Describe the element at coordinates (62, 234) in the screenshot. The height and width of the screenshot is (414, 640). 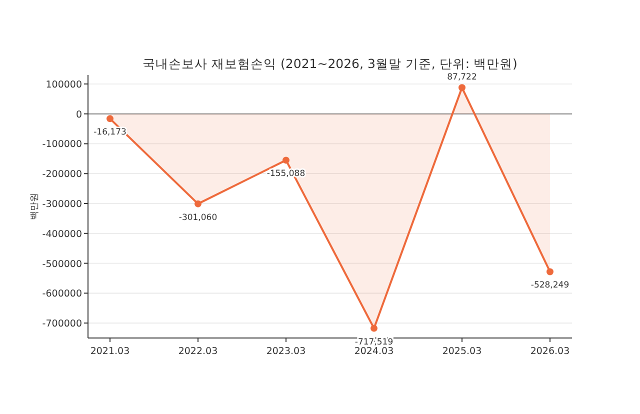
I see `y-tick-label: -400000` at that location.